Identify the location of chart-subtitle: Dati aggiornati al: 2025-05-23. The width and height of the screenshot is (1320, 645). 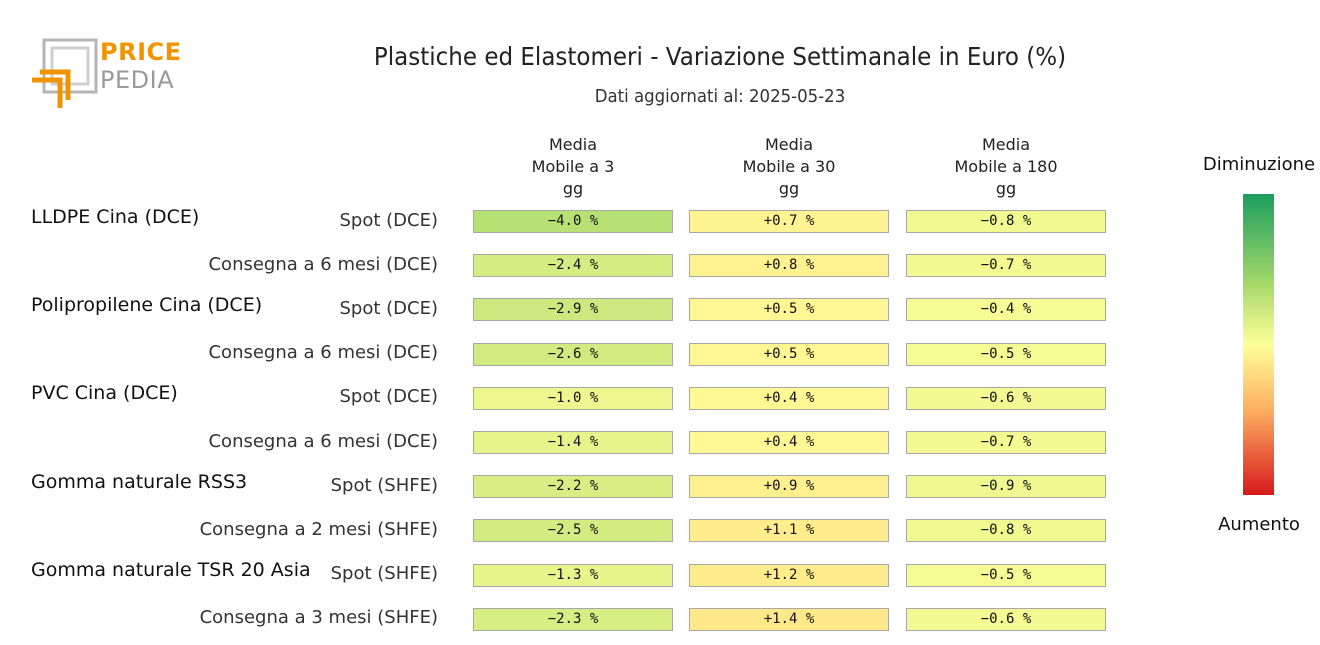
(720, 96).